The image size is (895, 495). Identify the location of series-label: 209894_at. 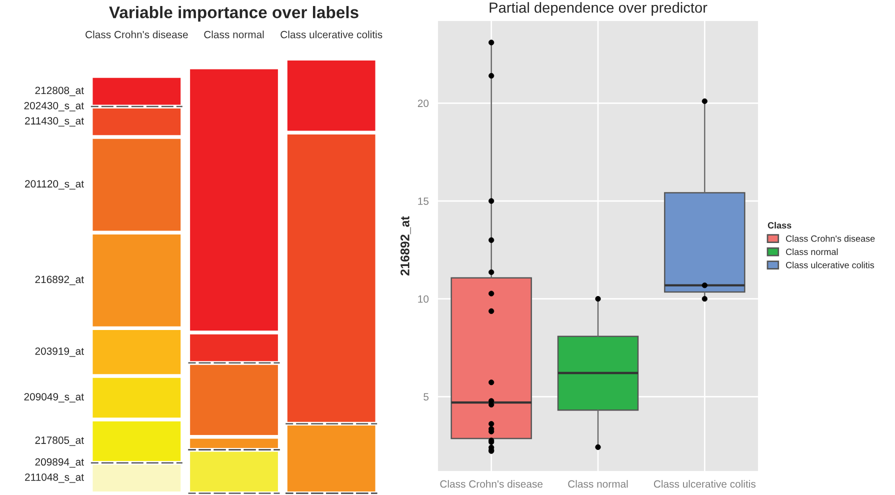
(59, 463).